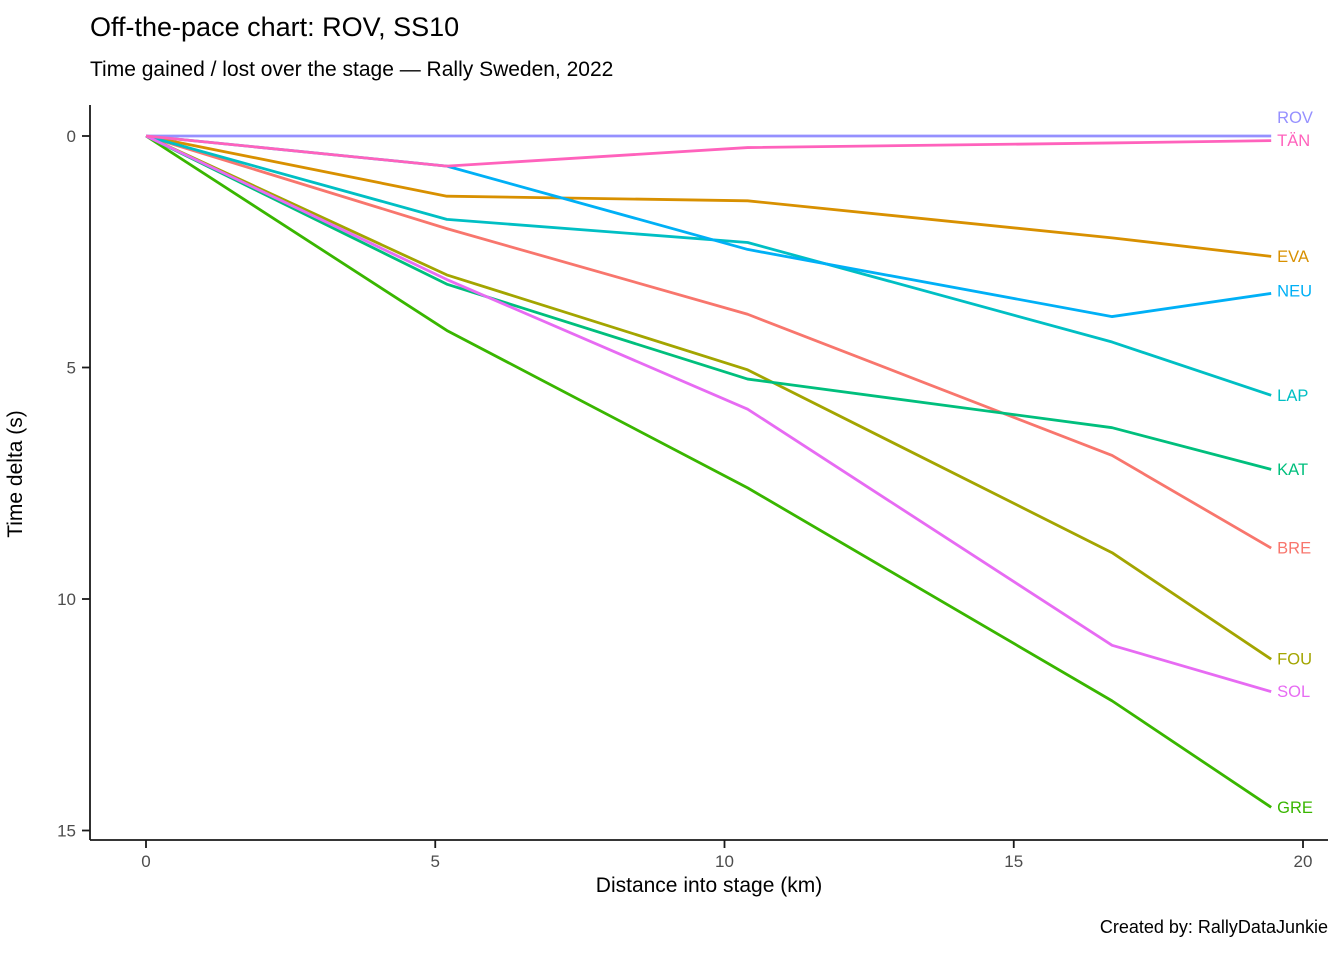  Describe the element at coordinates (1293, 692) in the screenshot. I see `series-label-SOL: SOL` at that location.